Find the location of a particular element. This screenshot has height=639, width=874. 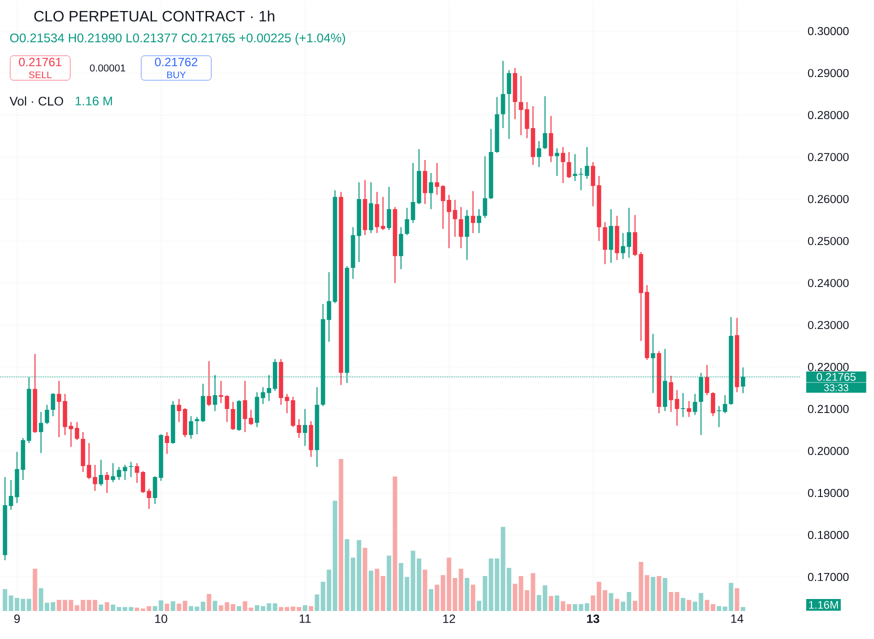

y-tick-label: 0.26000 is located at coordinates (828, 199).